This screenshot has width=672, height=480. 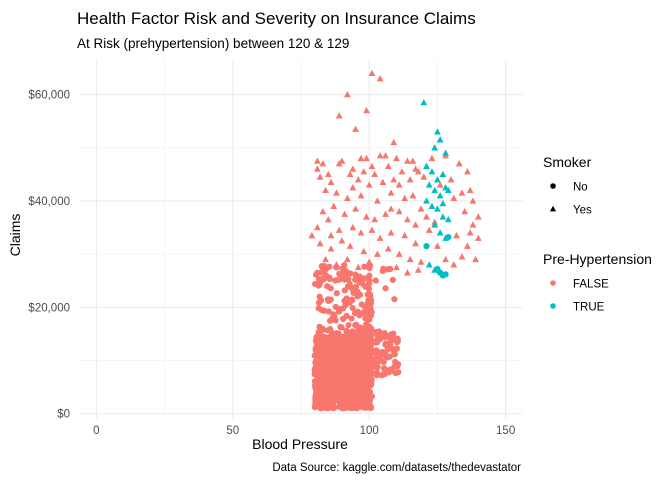 What do you see at coordinates (15, 235) in the screenshot?
I see `y-axis-label: Claims` at bounding box center [15, 235].